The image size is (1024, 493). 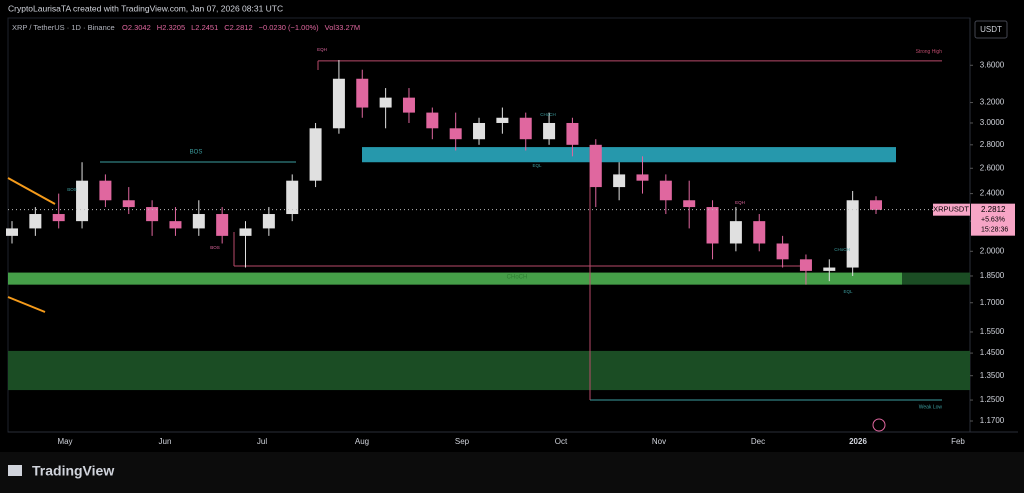 What do you see at coordinates (992, 375) in the screenshot?
I see `y-tick-label: 1.3500` at bounding box center [992, 375].